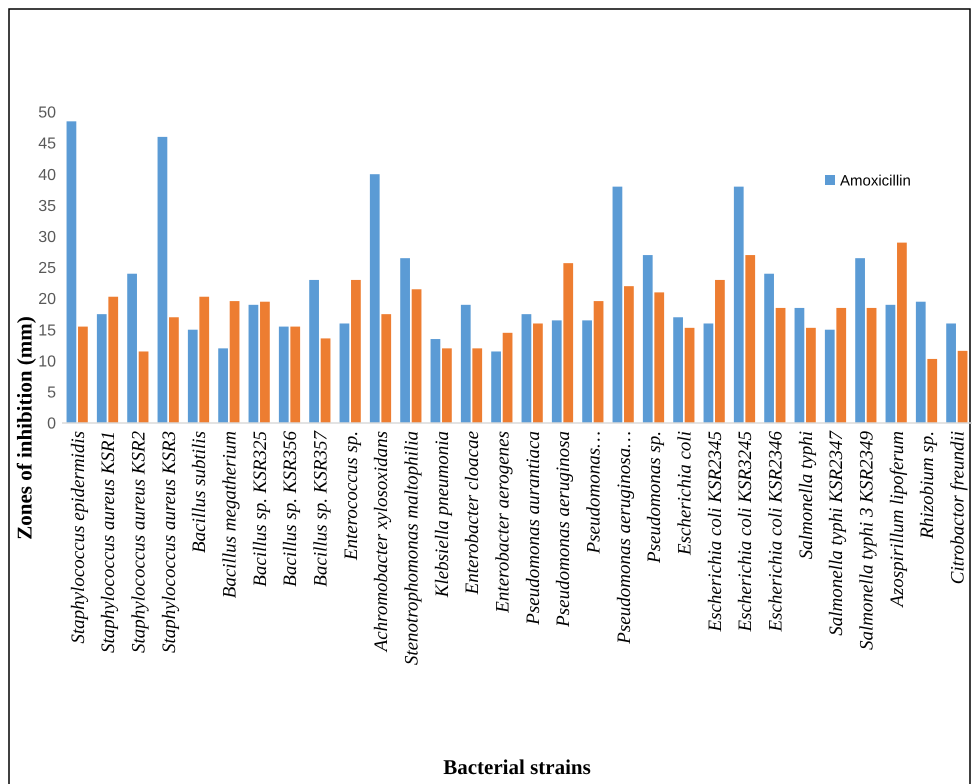 This screenshot has width=979, height=784. What do you see at coordinates (109, 542) in the screenshot?
I see `x-tick-label: Staphylococcus aureus KSR1` at bounding box center [109, 542].